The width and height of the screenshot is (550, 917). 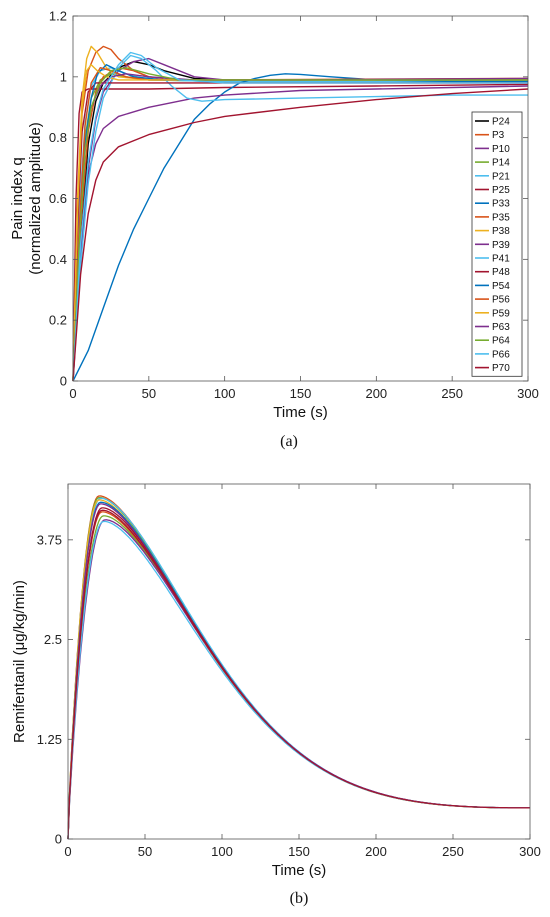 I want to click on legend-entry: P41, so click(x=501, y=259).